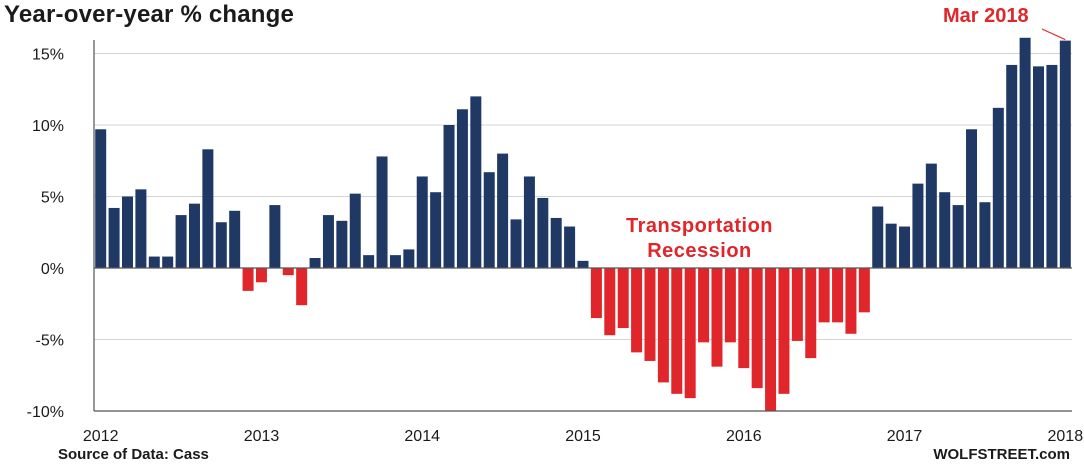 The image size is (1084, 468). I want to click on y-tick-label: -5%, so click(50, 341).